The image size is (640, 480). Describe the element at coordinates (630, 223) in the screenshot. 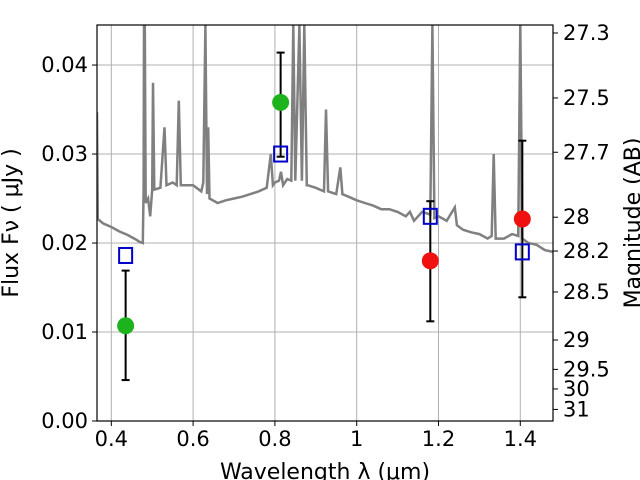

I see `y2-axis-label: Magnitude (AB)` at that location.